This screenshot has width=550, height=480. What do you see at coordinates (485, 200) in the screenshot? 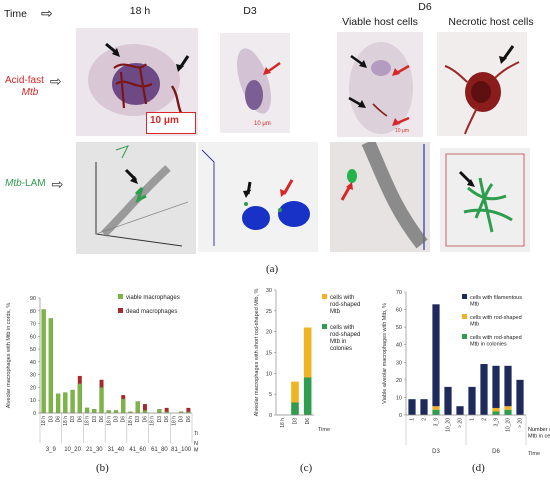
I see `micrograph-d6-necrotic-lam` at bounding box center [485, 200].